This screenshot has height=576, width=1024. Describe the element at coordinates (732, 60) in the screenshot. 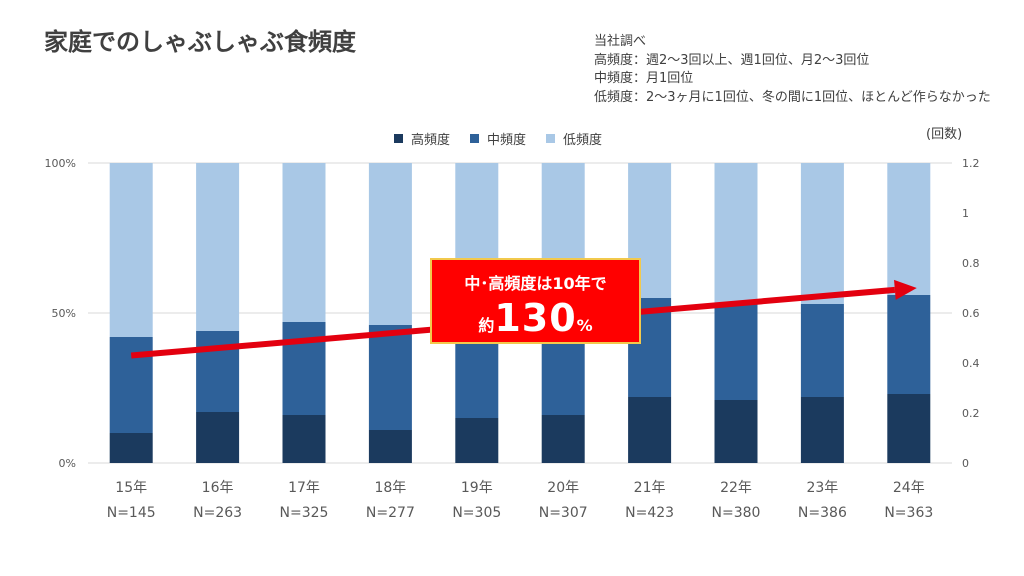

I see `note-line: 高頻度：週2～3回以上、週1回位、月2～3回位` at that location.